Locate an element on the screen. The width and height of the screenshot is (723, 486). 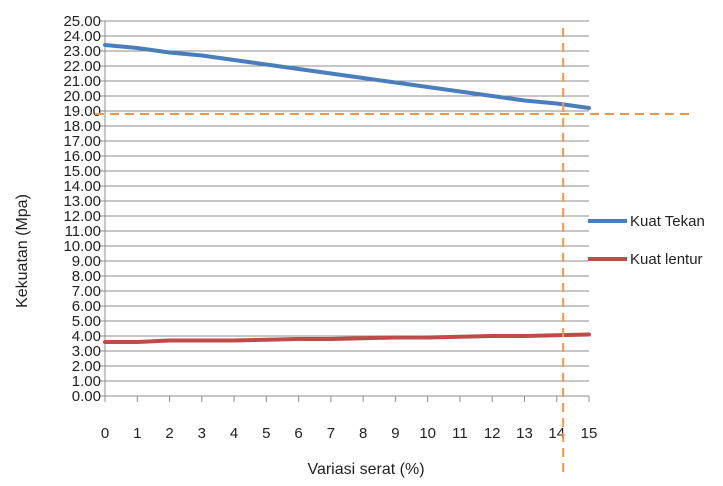
y-tick-label: 10.00 is located at coordinates (82, 246).